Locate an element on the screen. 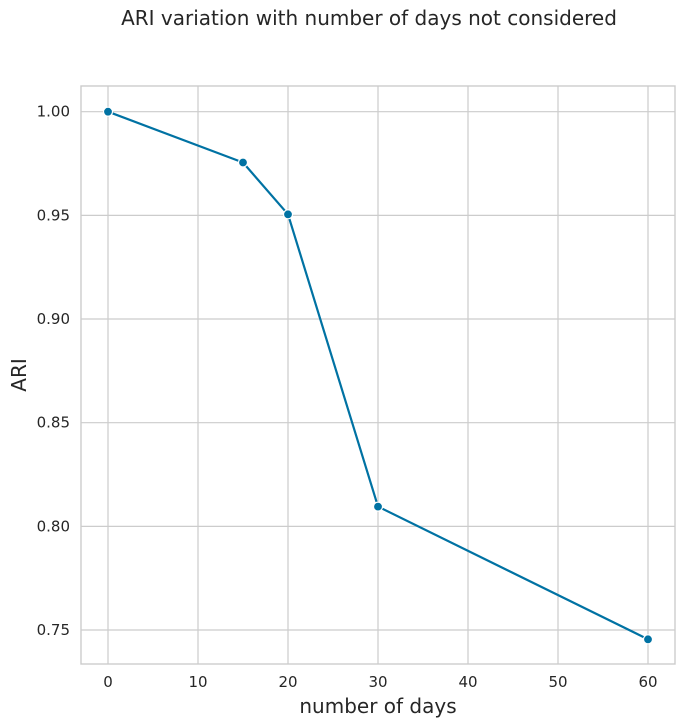 The height and width of the screenshot is (727, 686). x-ticks: 0 10 20 30 40 50 60 is located at coordinates (380, 682).